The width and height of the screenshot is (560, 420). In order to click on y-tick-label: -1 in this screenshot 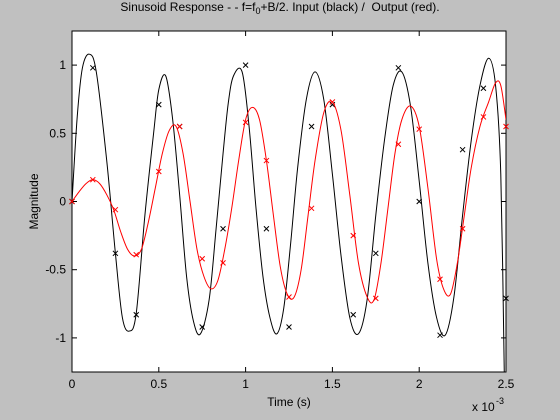, I will do `click(60, 338)`.